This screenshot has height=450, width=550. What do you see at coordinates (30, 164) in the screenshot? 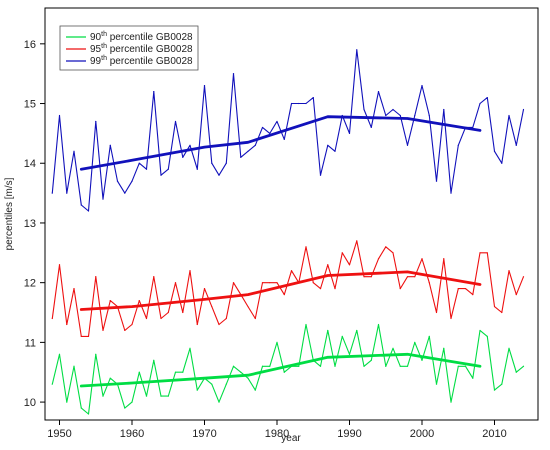
I see `y-tick-label: 14` at bounding box center [30, 164].